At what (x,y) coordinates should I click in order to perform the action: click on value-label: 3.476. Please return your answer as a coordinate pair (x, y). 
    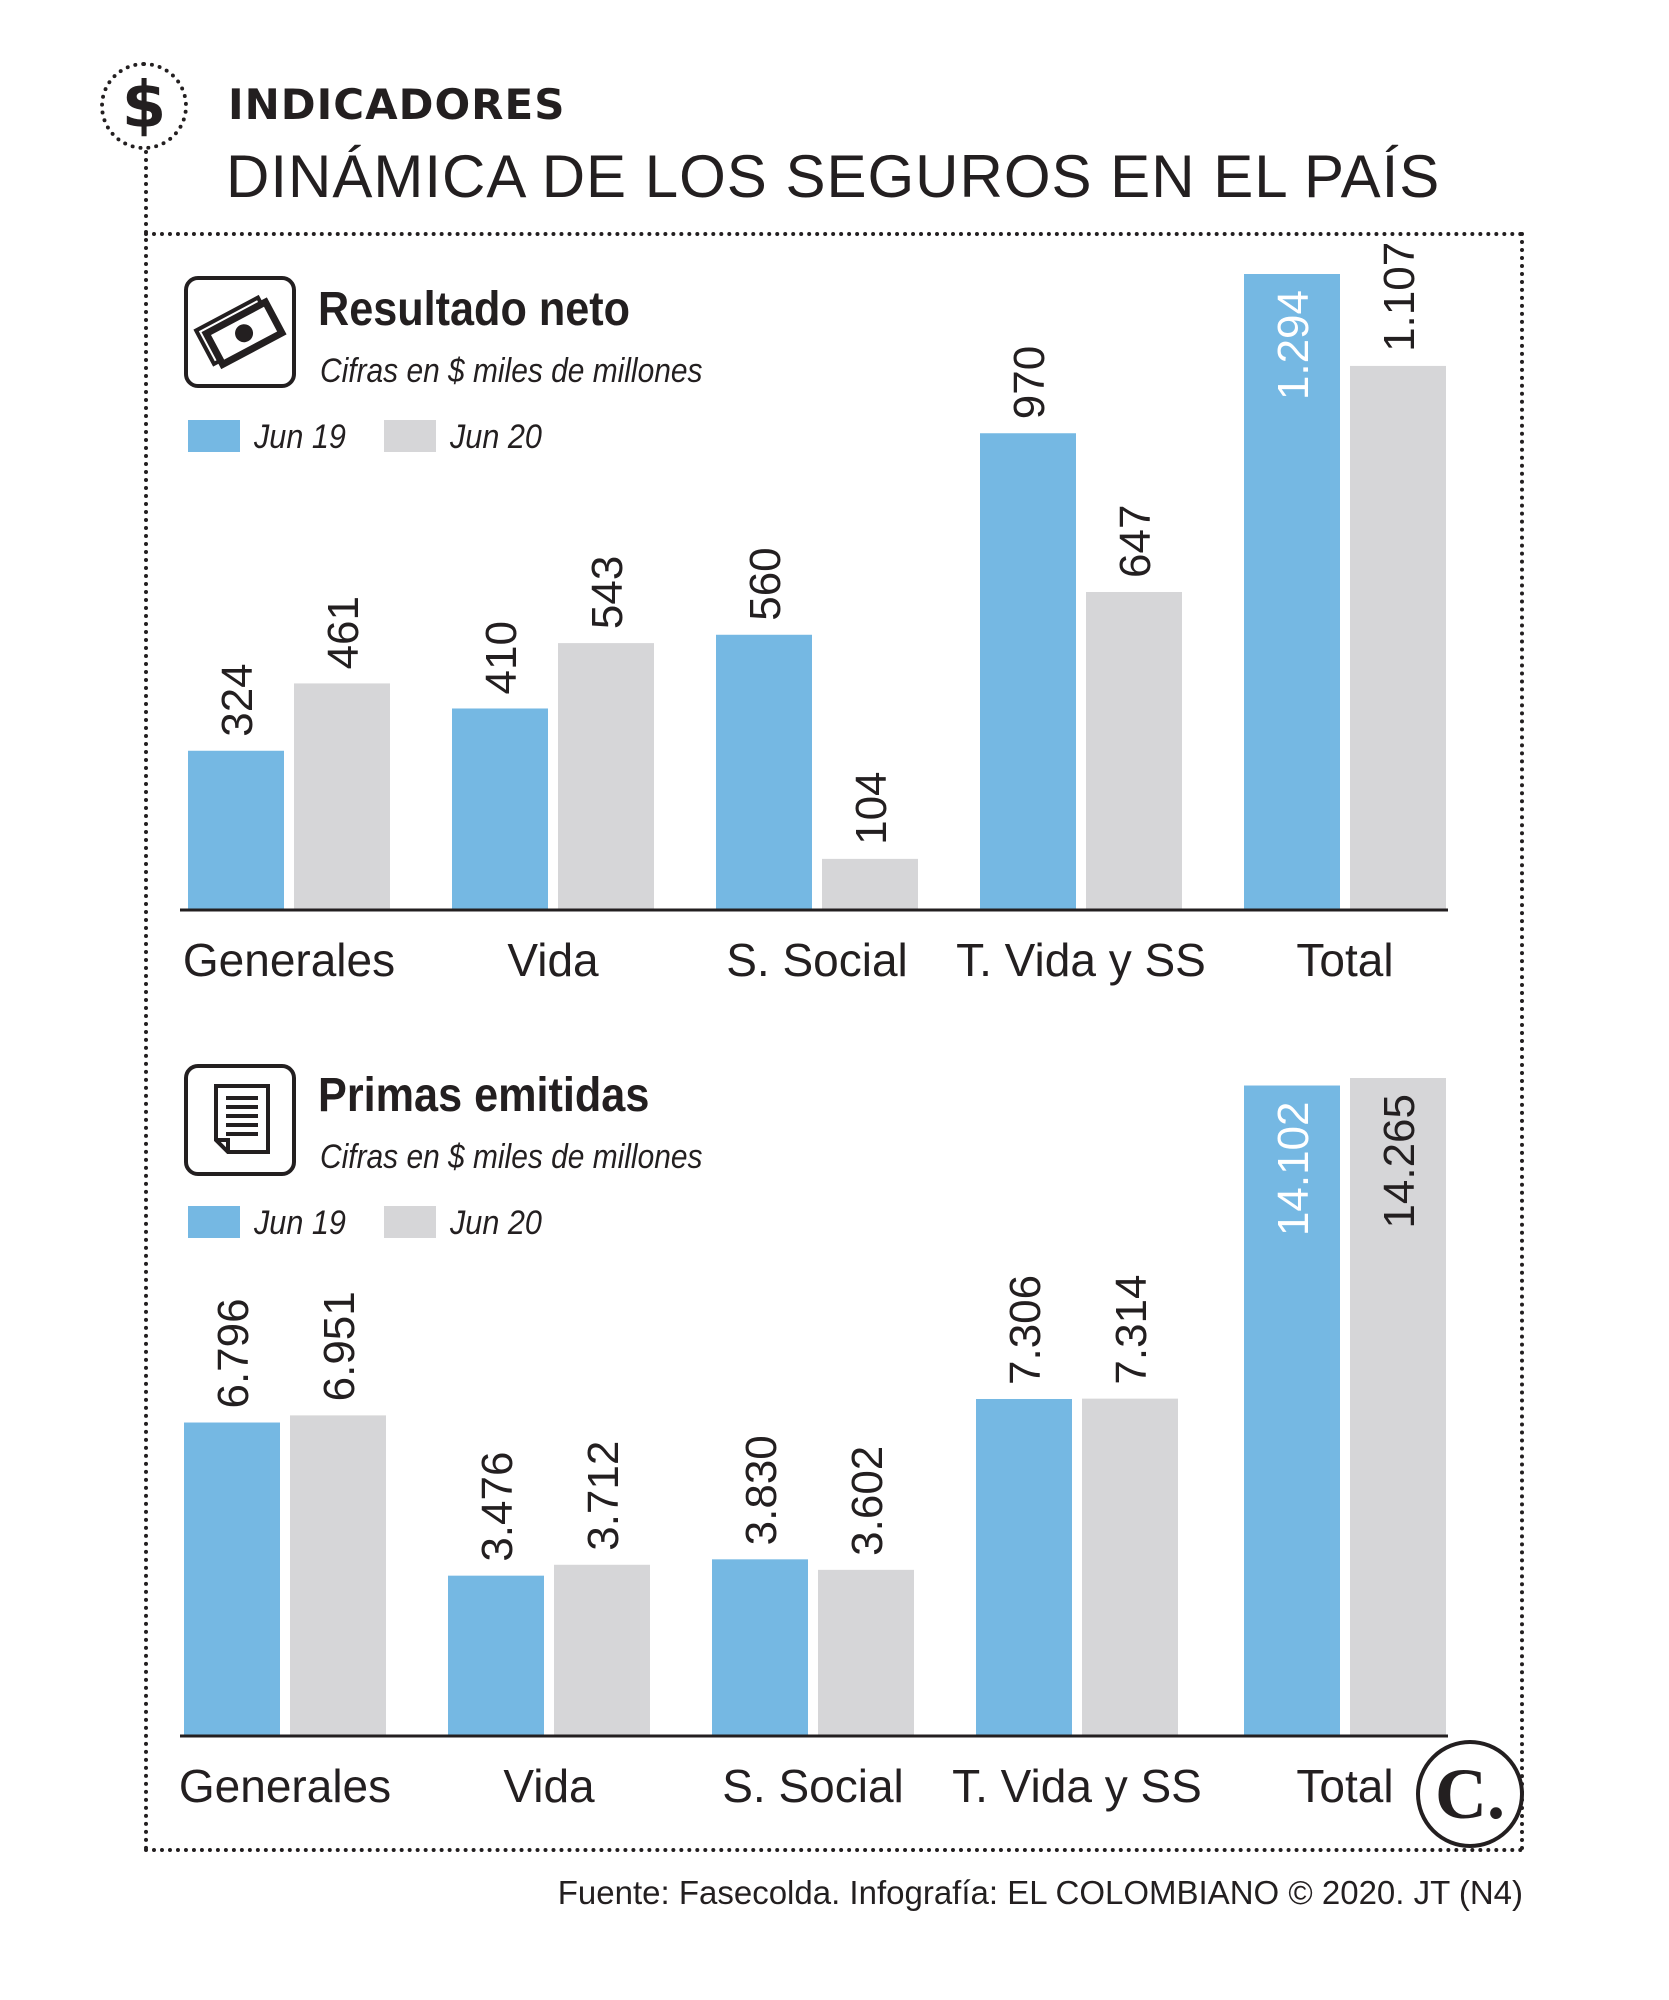
    Looking at the image, I should click on (497, 1507).